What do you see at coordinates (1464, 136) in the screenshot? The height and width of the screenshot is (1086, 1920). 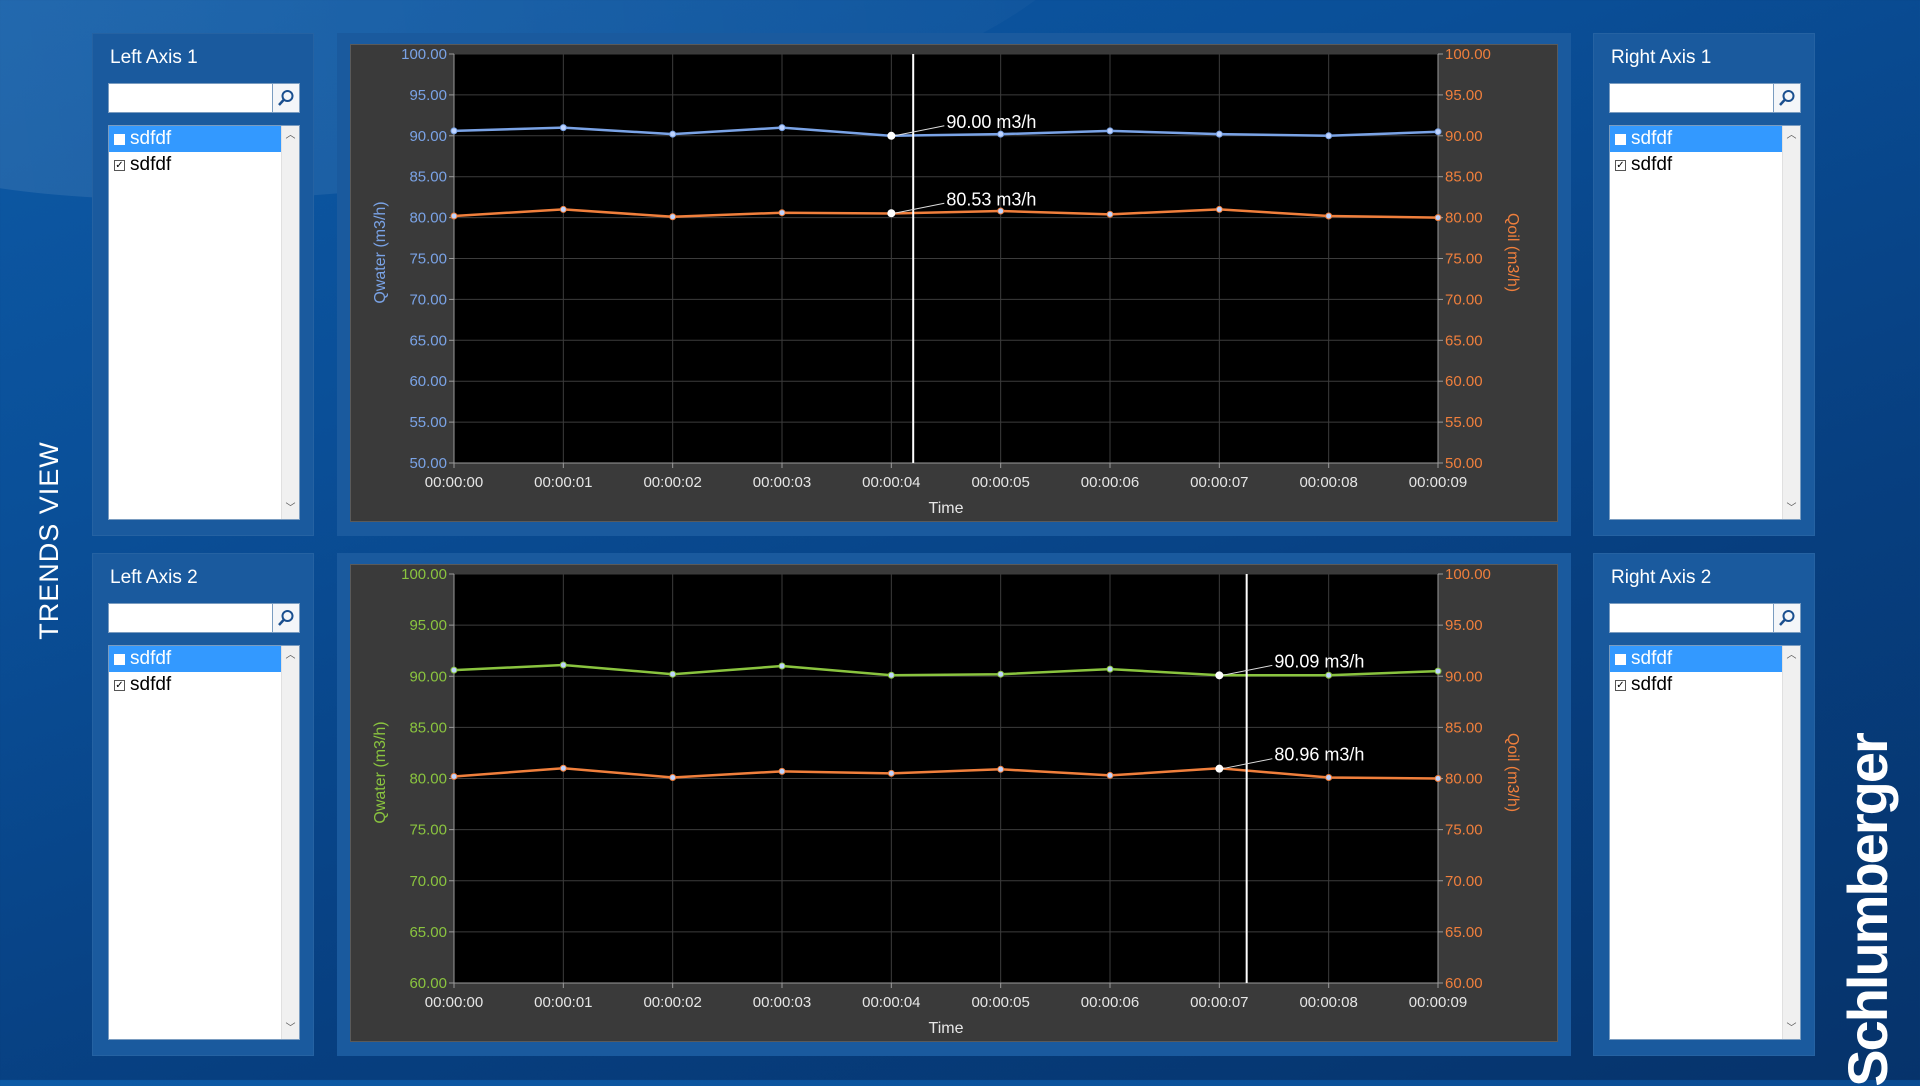 I see `y-tick-label-right: 90.00` at bounding box center [1464, 136].